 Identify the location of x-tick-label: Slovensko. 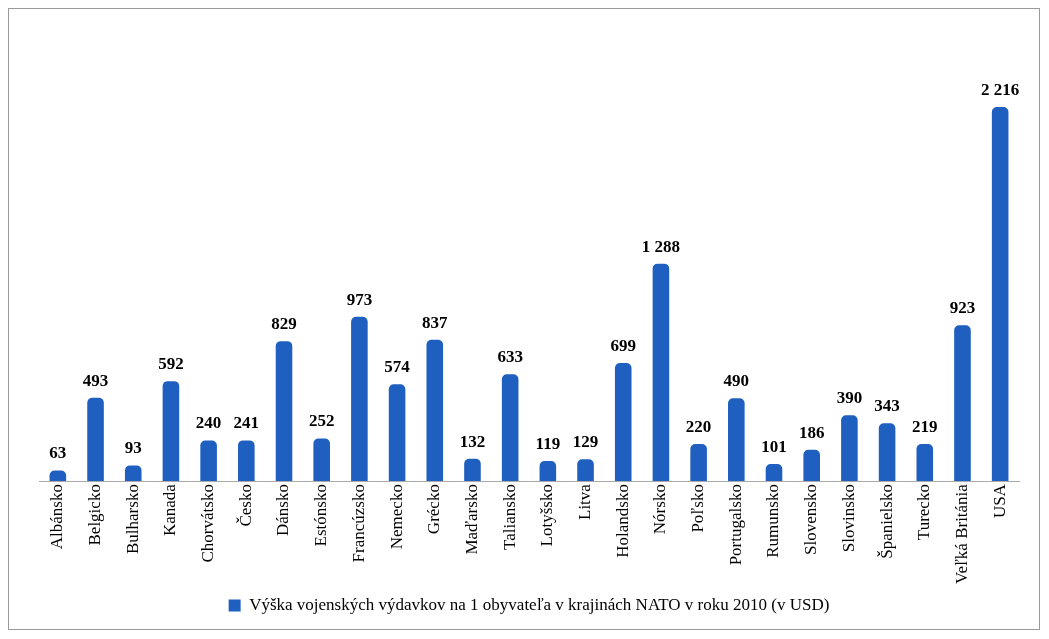
(811, 519).